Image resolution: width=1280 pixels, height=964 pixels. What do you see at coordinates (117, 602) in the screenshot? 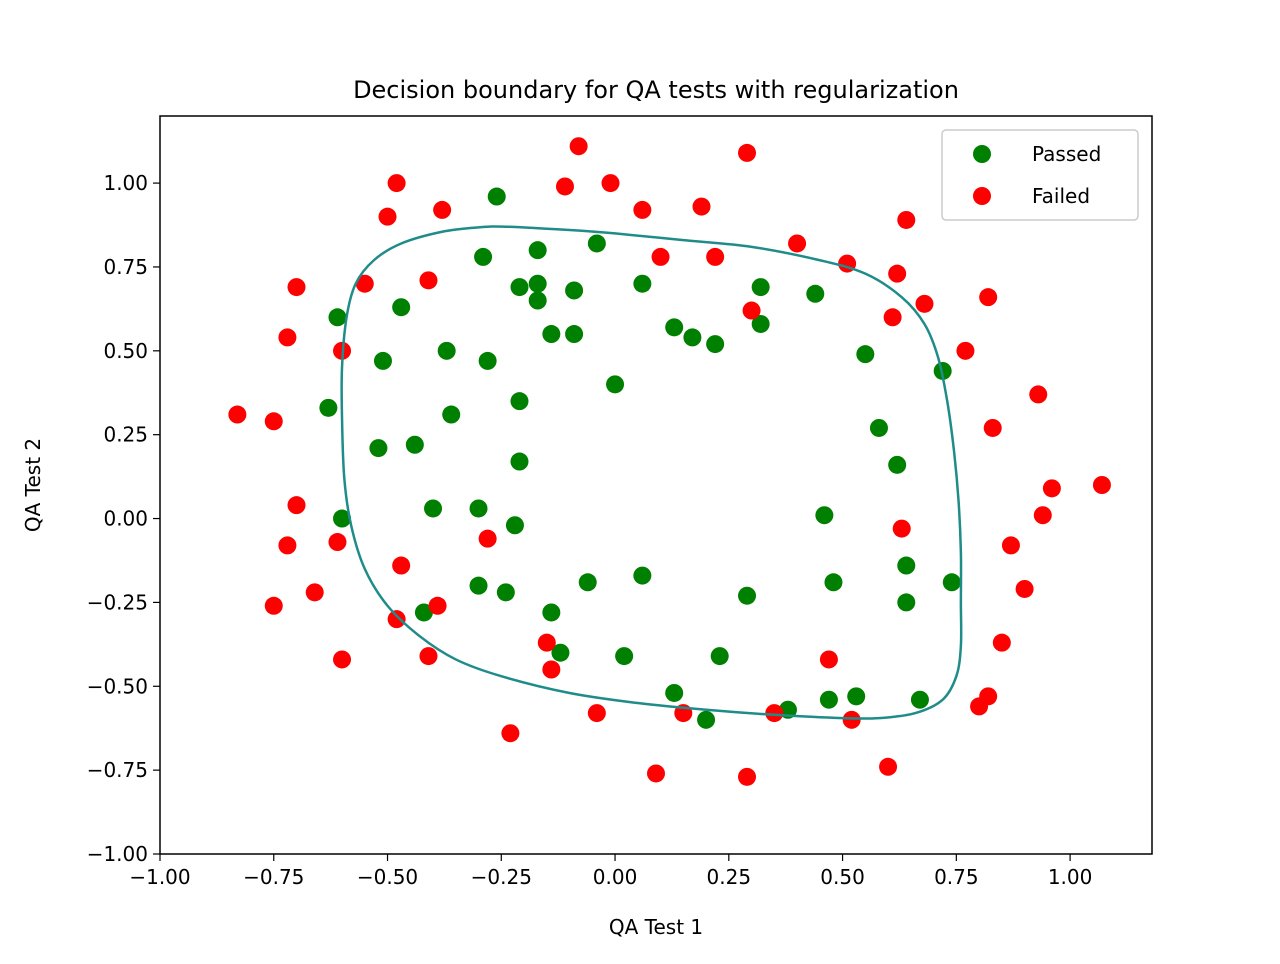
I see `y-tick-label: −0.25` at bounding box center [117, 602].